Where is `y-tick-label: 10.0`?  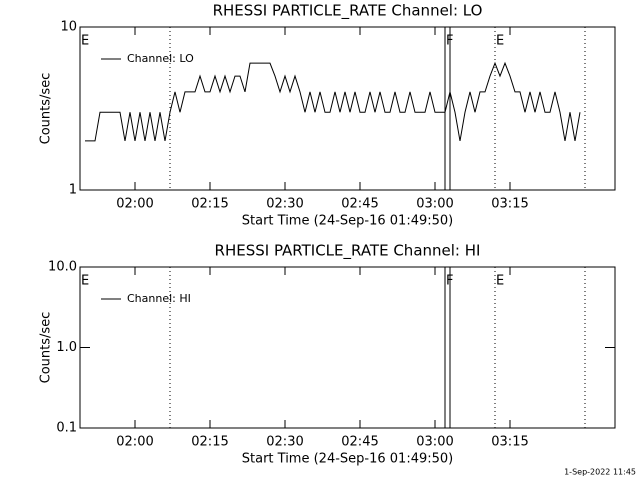 y-tick-label: 10.0 is located at coordinates (62, 267).